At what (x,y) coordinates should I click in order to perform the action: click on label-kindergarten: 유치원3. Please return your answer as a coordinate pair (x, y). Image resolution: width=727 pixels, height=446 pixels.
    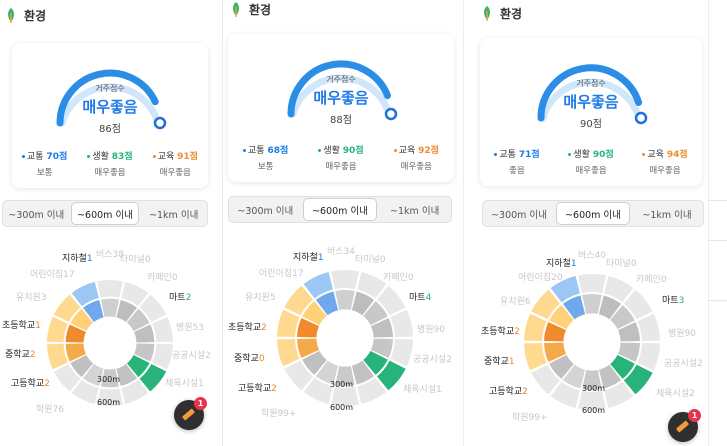
    Looking at the image, I should click on (31, 298).